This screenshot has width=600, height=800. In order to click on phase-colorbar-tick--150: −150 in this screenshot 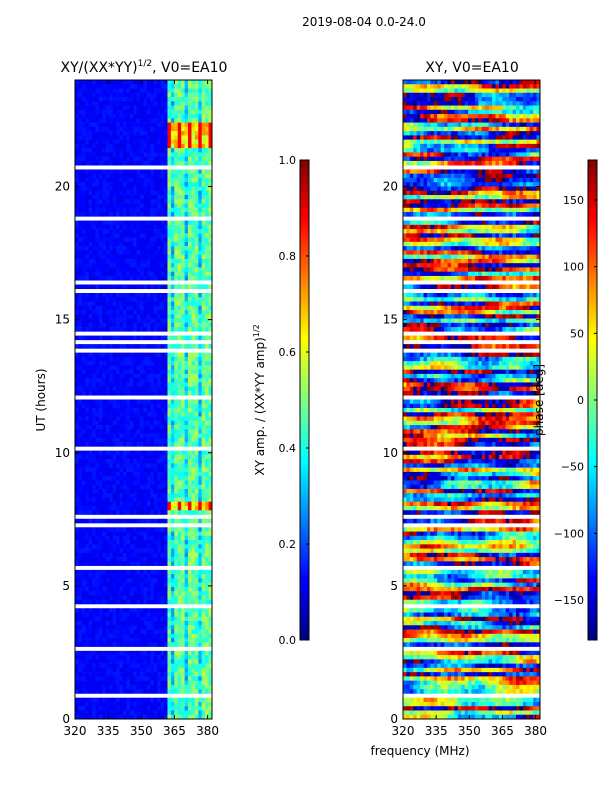, I will do `click(569, 600)`.